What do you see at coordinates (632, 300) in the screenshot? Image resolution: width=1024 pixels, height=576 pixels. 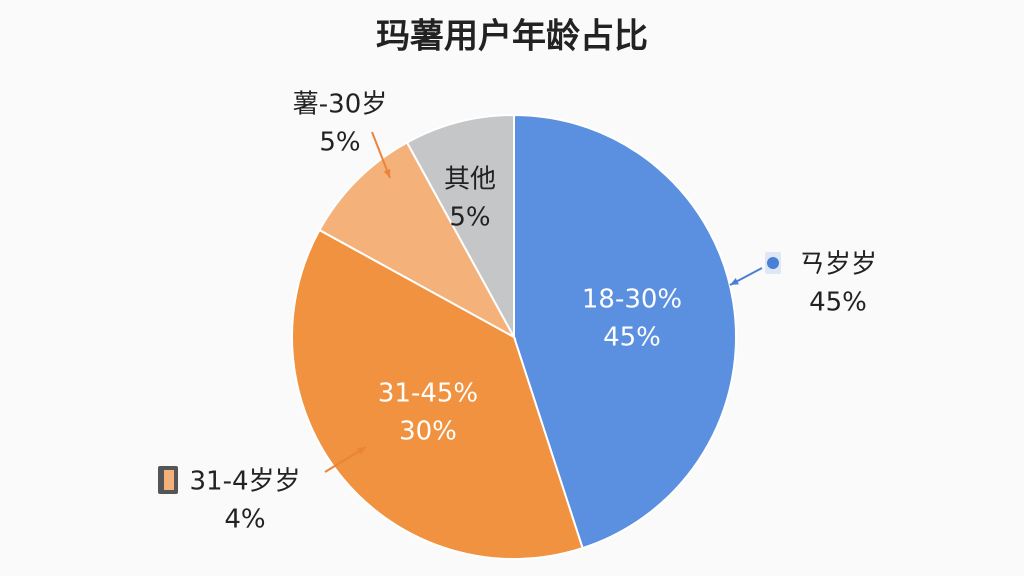 I see `annotation: 18-30%` at bounding box center [632, 300].